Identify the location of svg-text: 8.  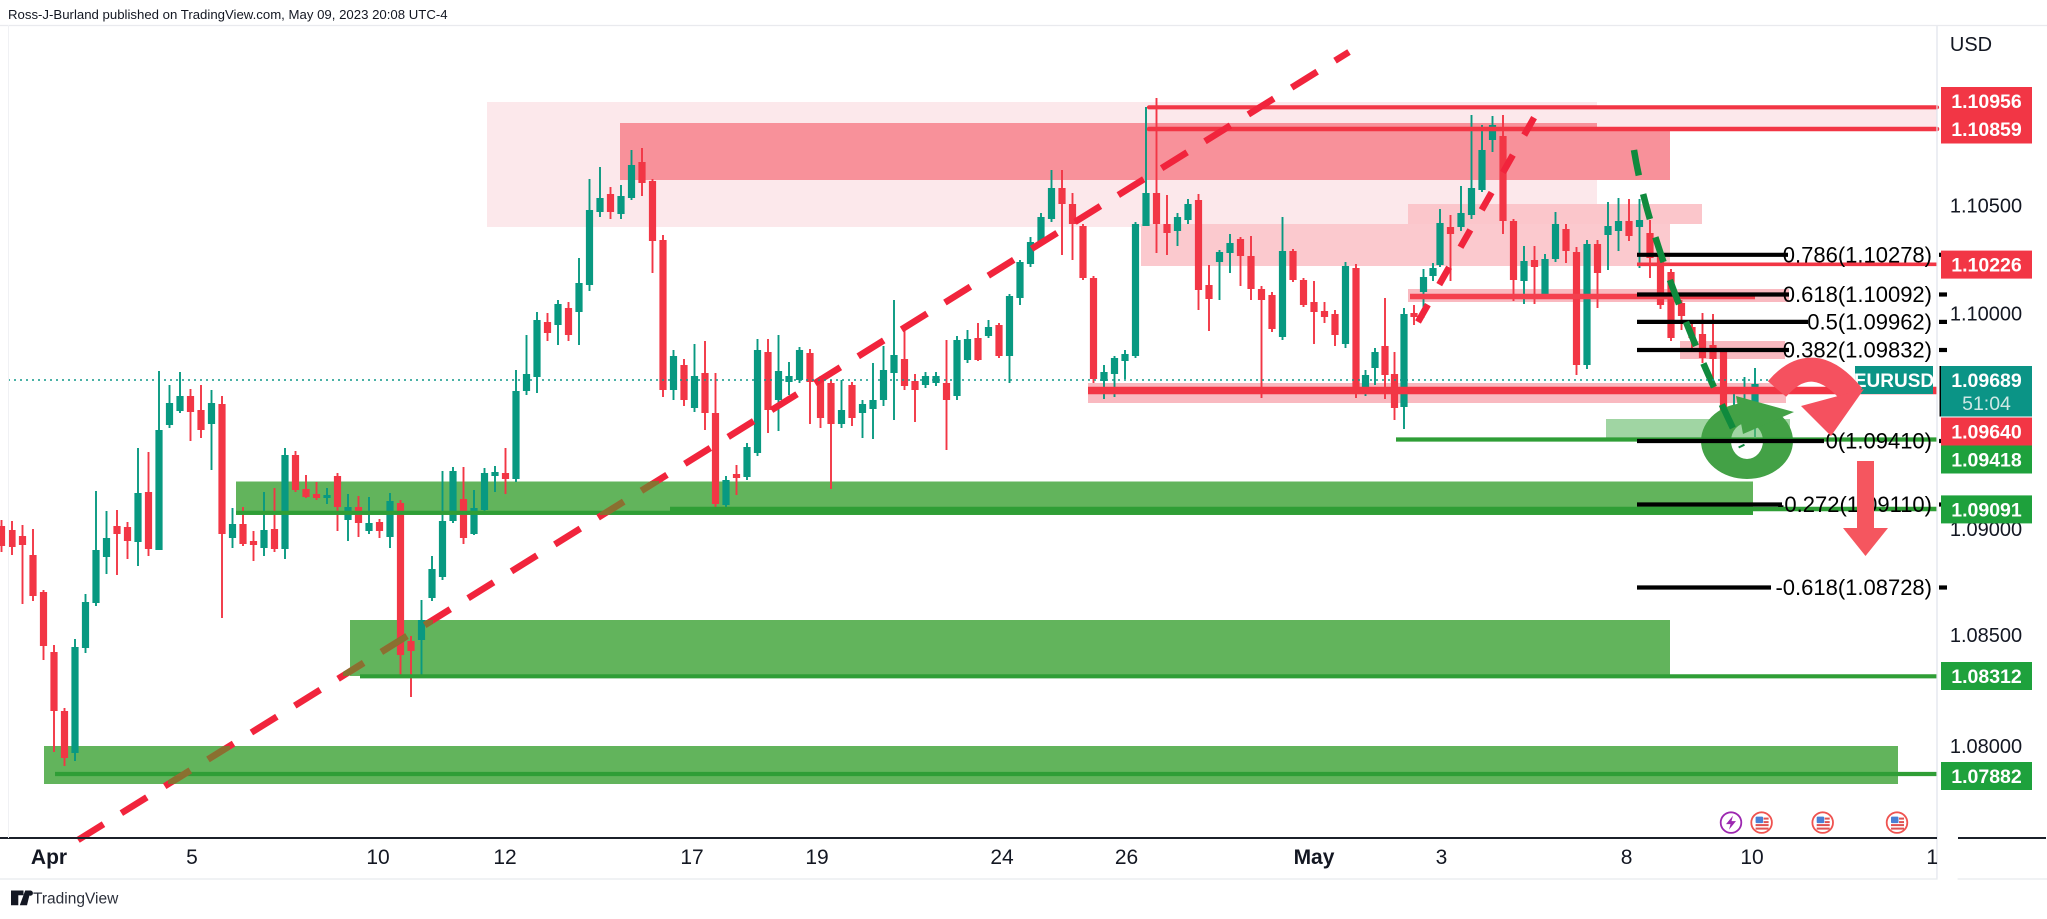
(1627, 857).